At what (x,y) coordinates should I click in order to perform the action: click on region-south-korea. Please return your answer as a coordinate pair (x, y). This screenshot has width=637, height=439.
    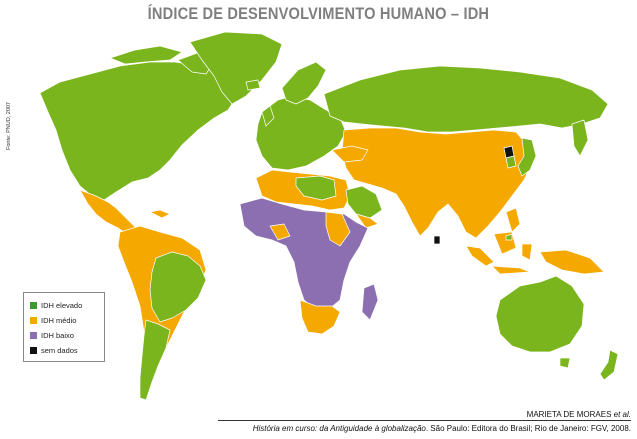
    Looking at the image, I should click on (511, 162).